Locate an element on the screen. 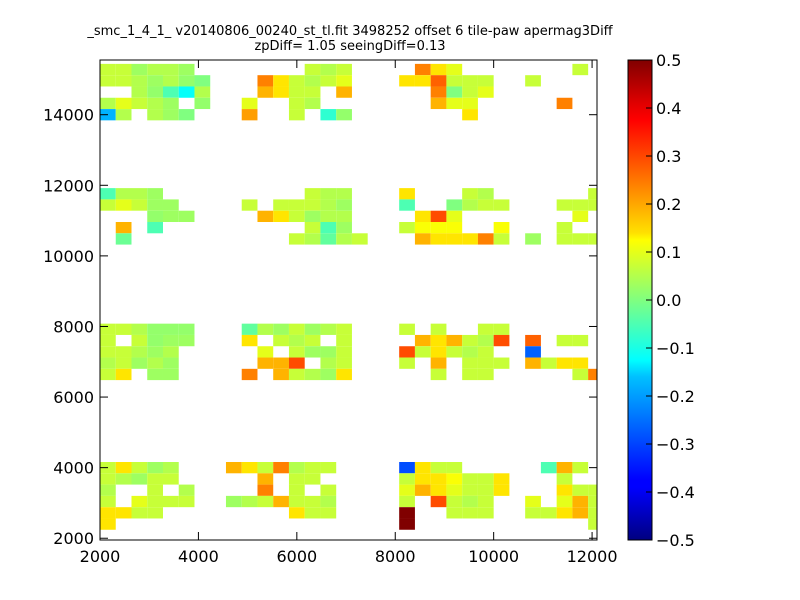  colorbar-tick-label: 0.4 is located at coordinates (668, 108).